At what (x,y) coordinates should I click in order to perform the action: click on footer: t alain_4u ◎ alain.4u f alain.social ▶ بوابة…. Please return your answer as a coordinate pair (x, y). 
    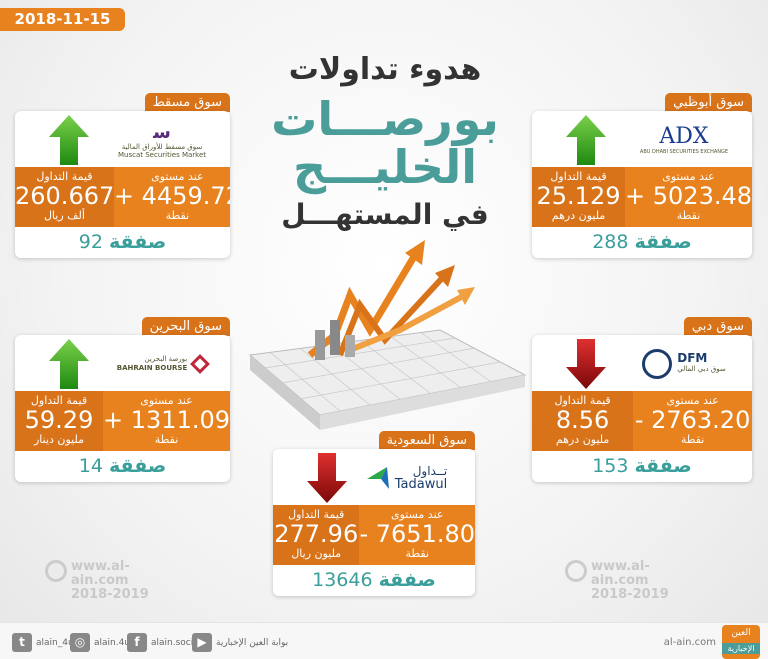
    Looking at the image, I should click on (384, 640).